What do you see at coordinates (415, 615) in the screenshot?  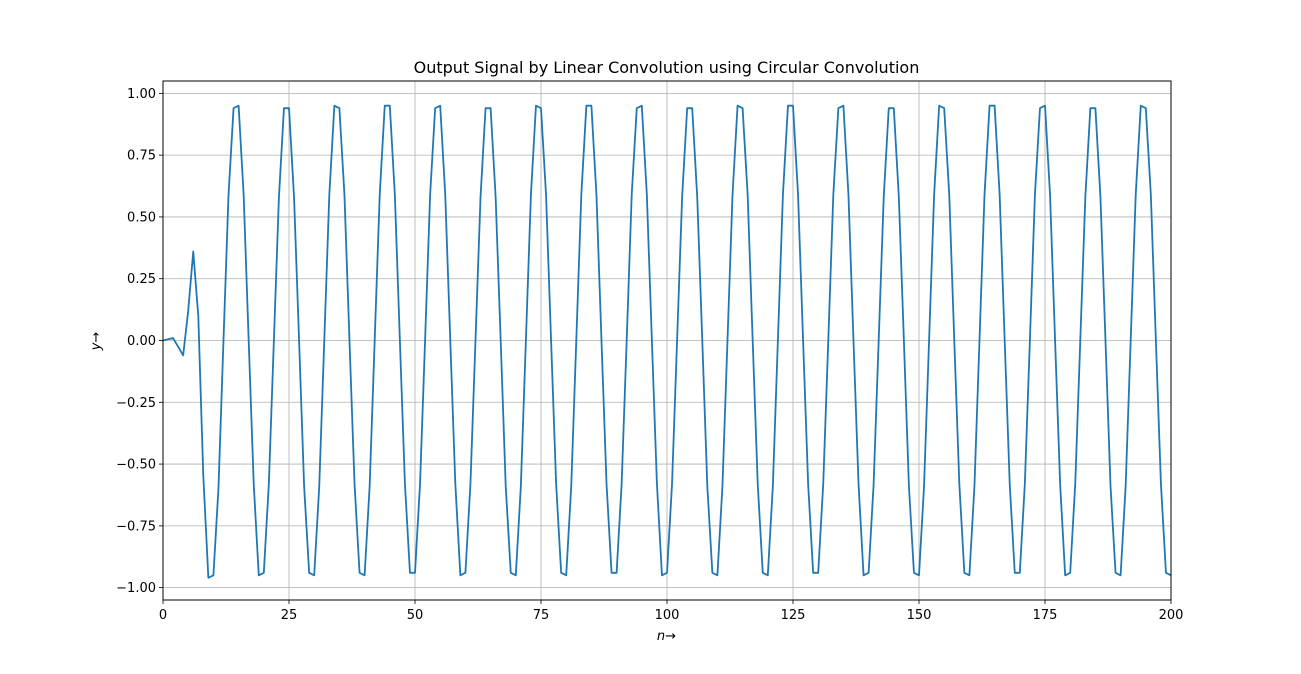 I see `x-tick-label: 50` at bounding box center [415, 615].